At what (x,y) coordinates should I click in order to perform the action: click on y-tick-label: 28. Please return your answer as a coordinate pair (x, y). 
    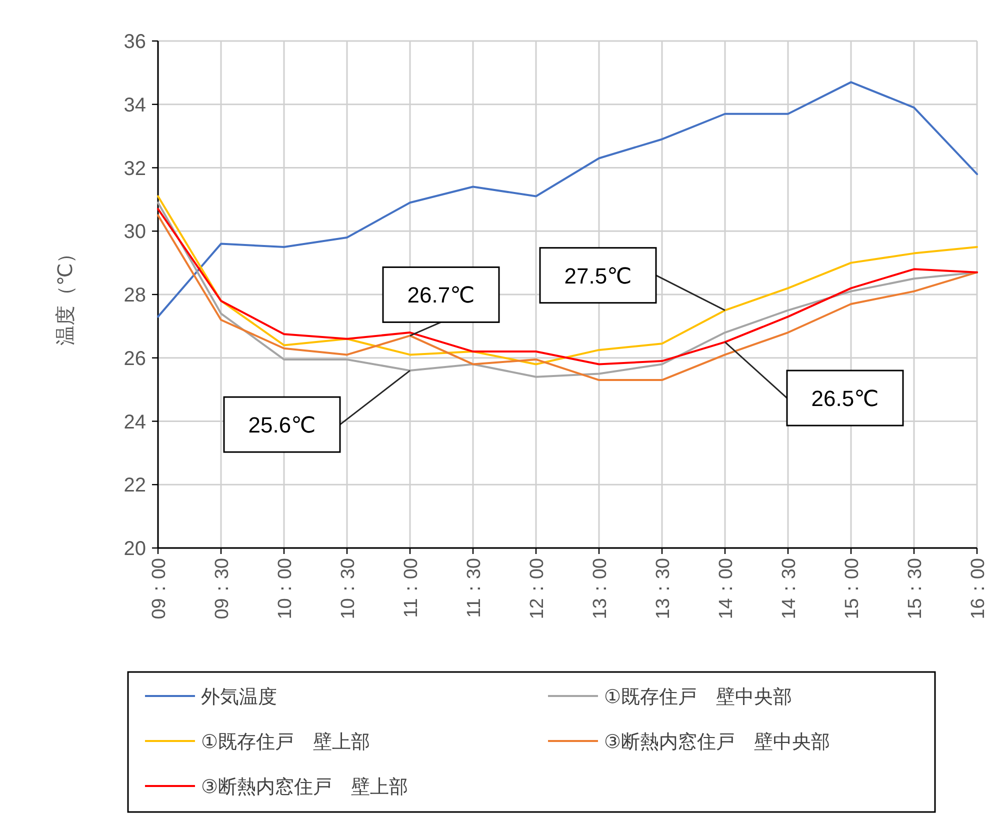
    Looking at the image, I should click on (135, 295).